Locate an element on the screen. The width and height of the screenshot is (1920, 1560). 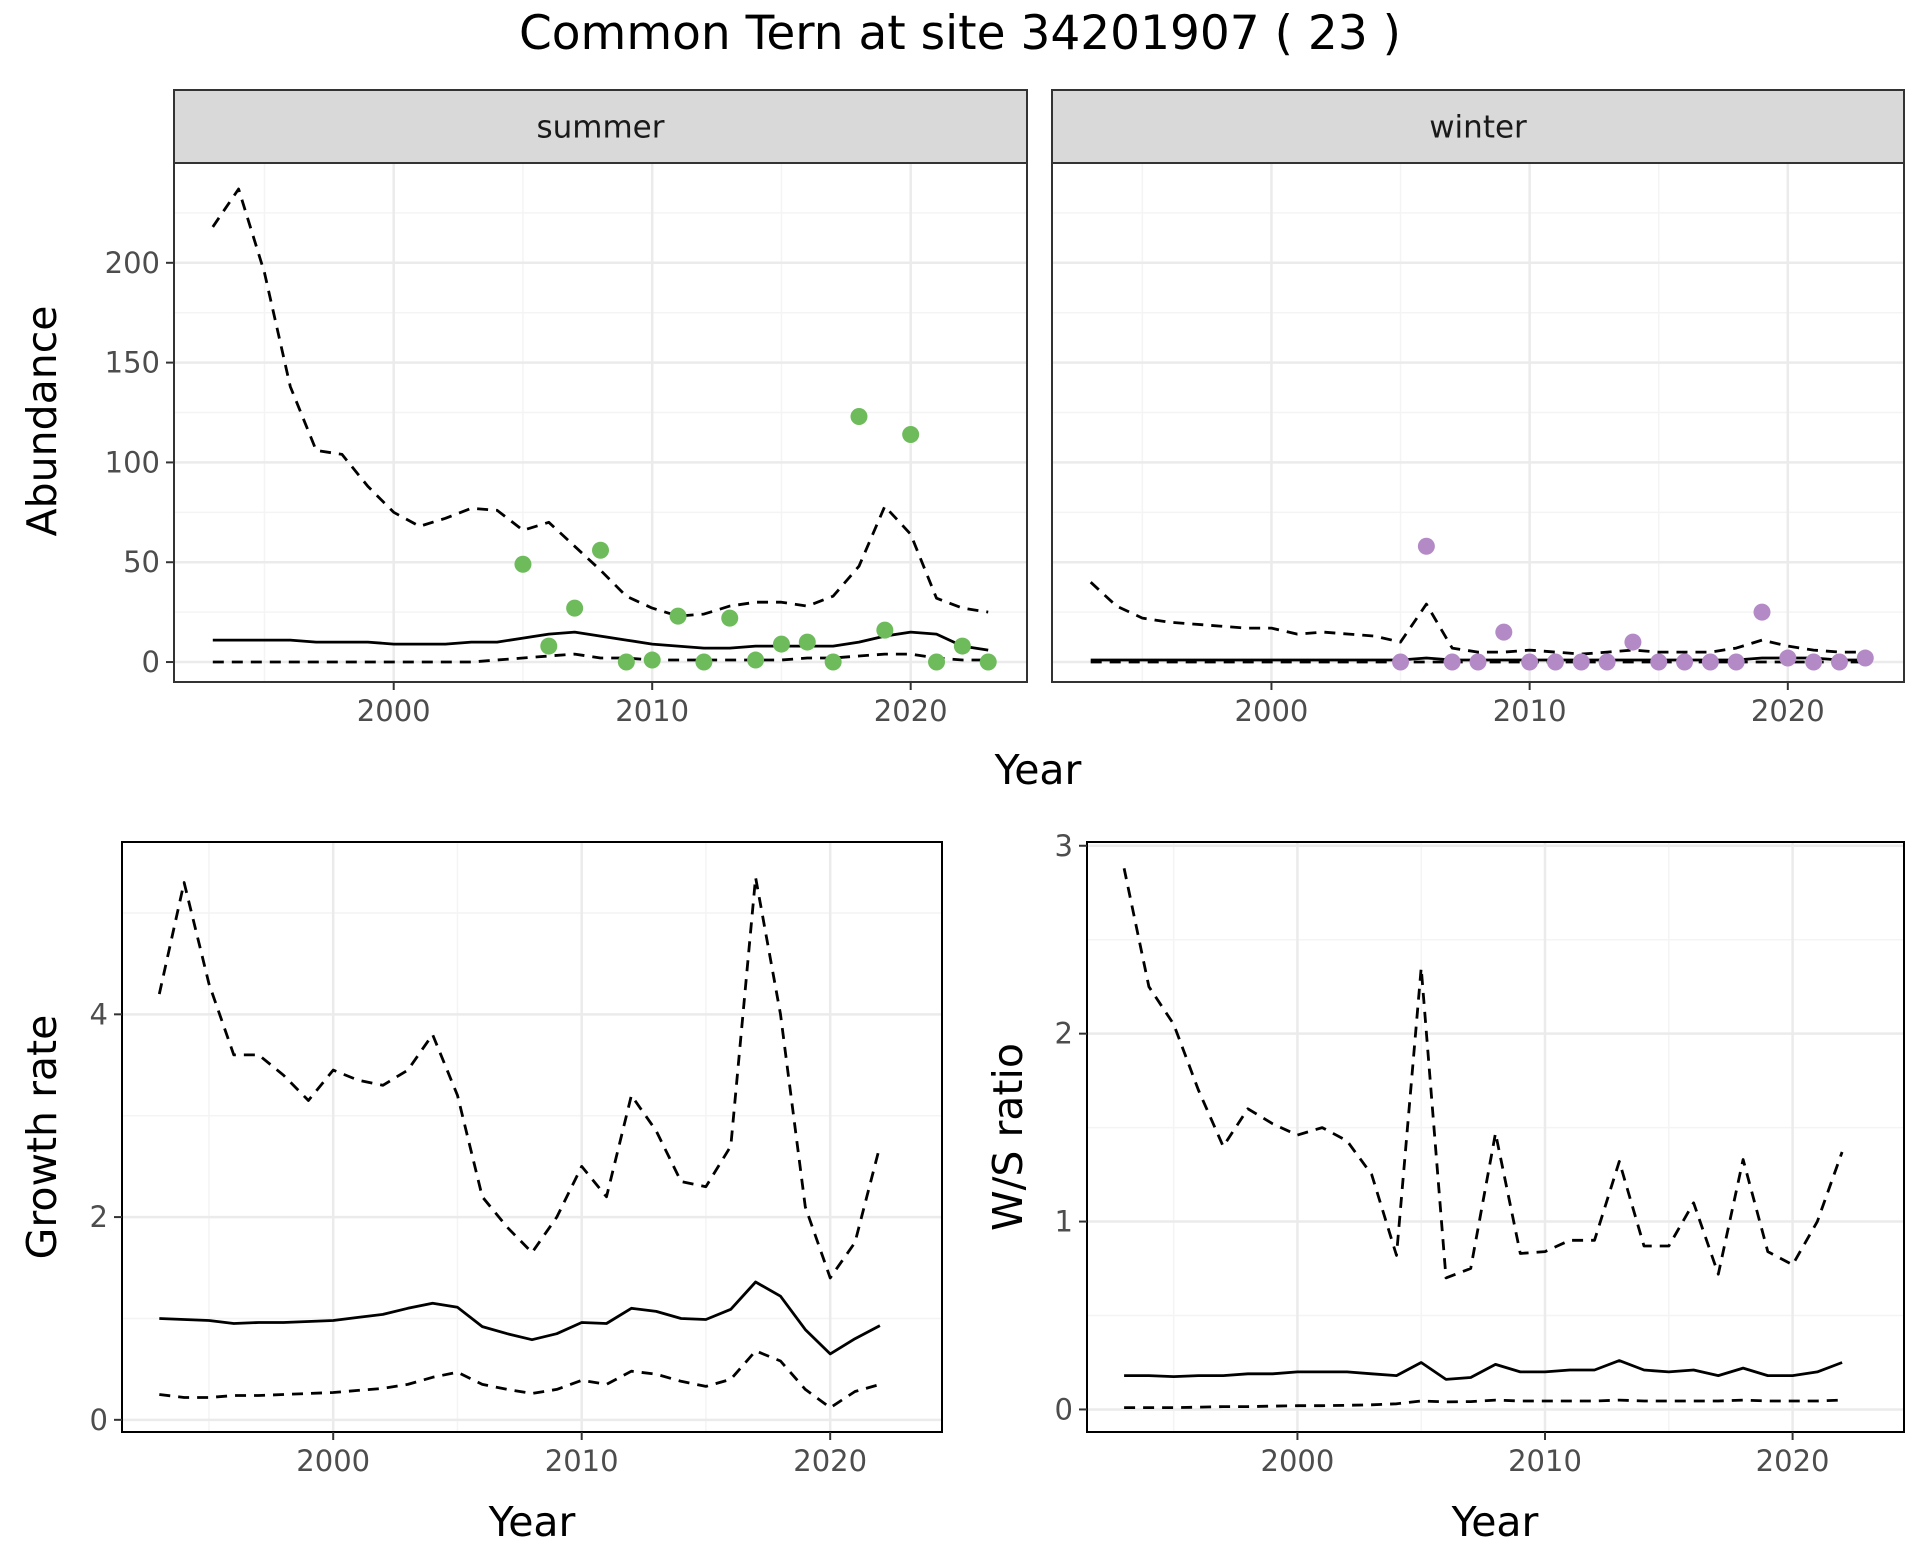
y-axis-title: Growth rate is located at coordinates (42, 1137).